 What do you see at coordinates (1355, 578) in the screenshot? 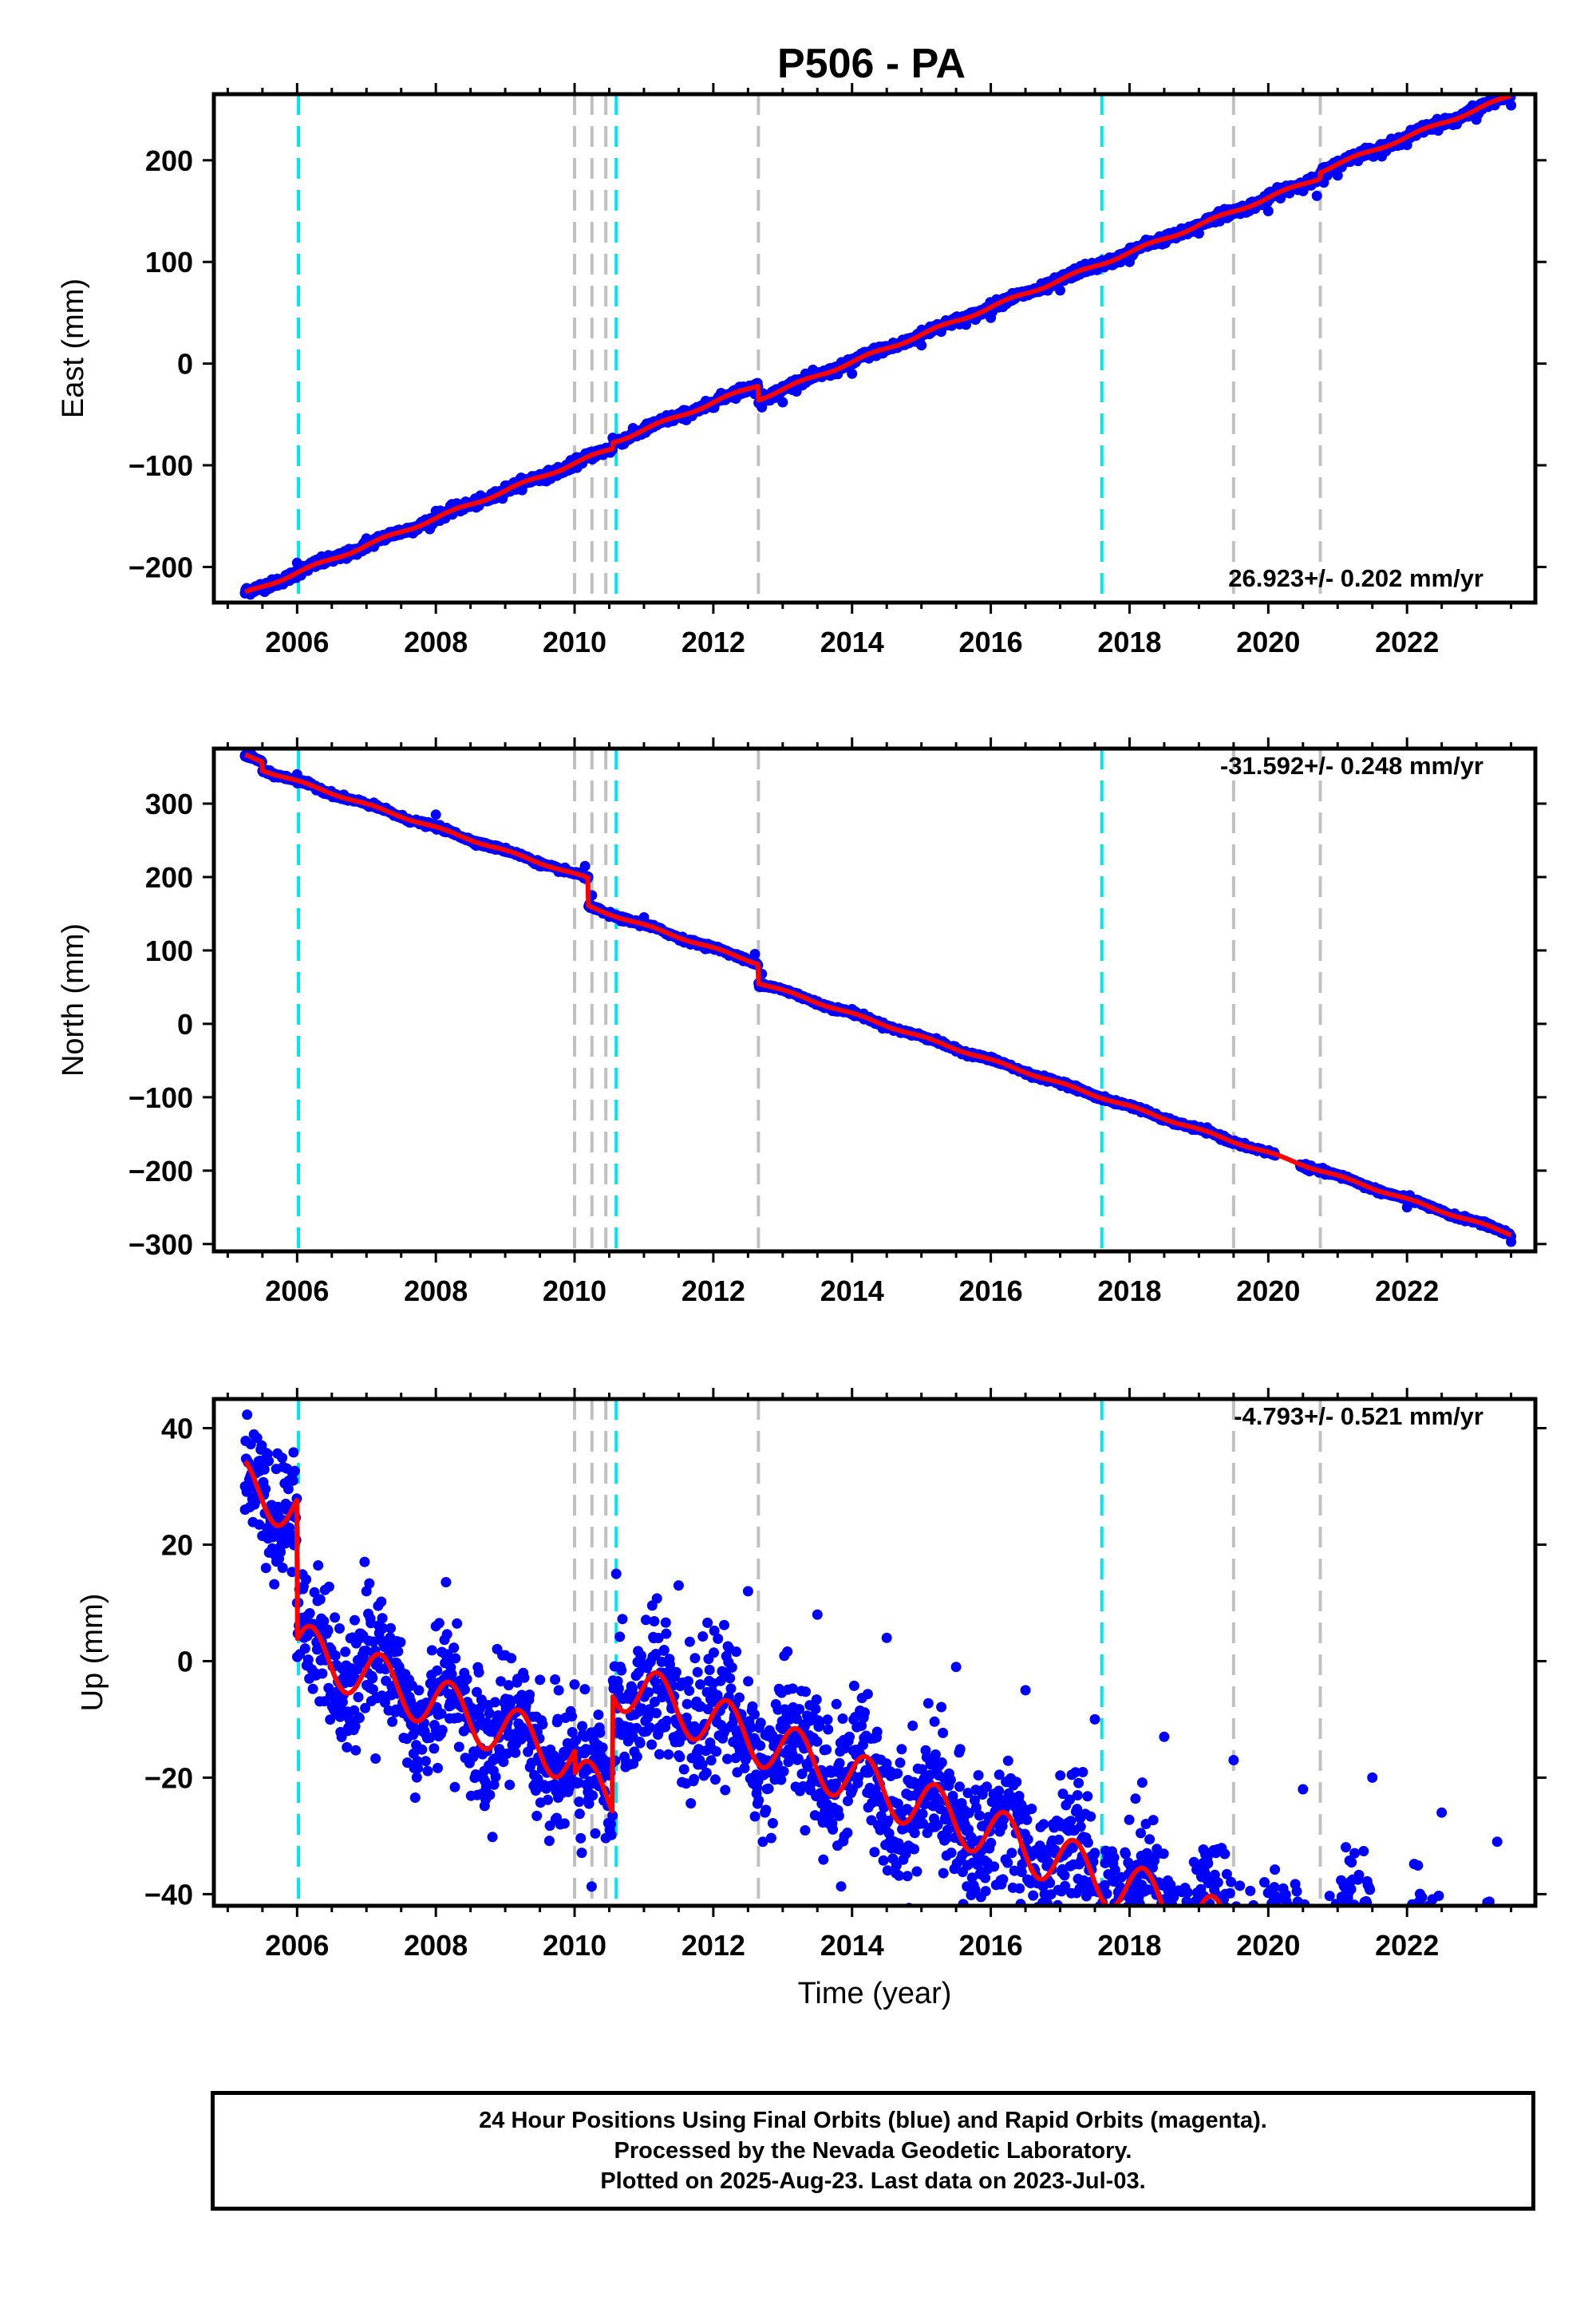
I see `rate-label: 26.923+/- 0.202 mm/yr` at bounding box center [1355, 578].